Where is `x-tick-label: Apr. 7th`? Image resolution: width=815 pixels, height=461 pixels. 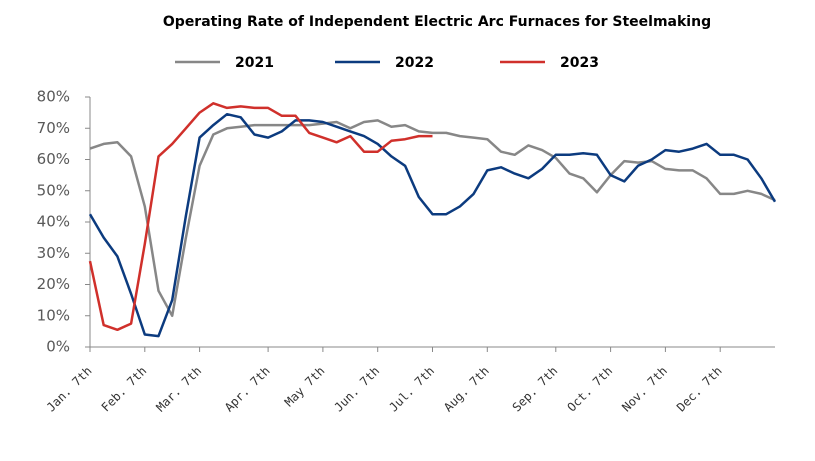 x-tick-label: Apr. 7th is located at coordinates (247, 389).